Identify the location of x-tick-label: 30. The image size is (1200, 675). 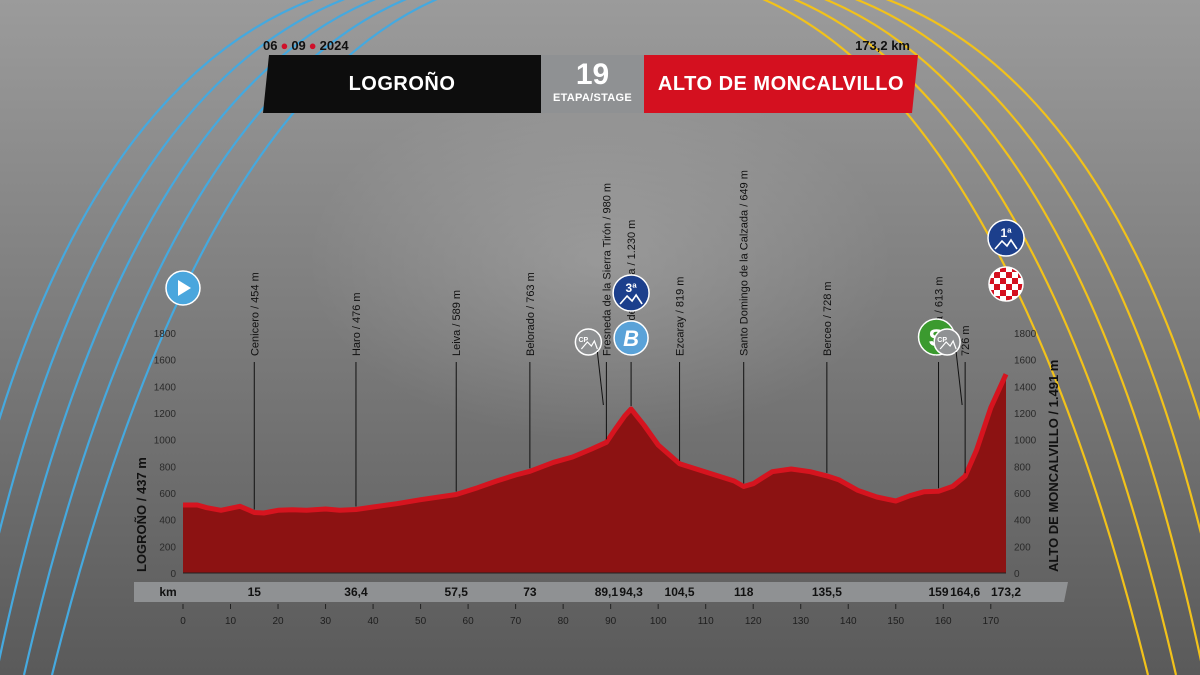
(326, 621).